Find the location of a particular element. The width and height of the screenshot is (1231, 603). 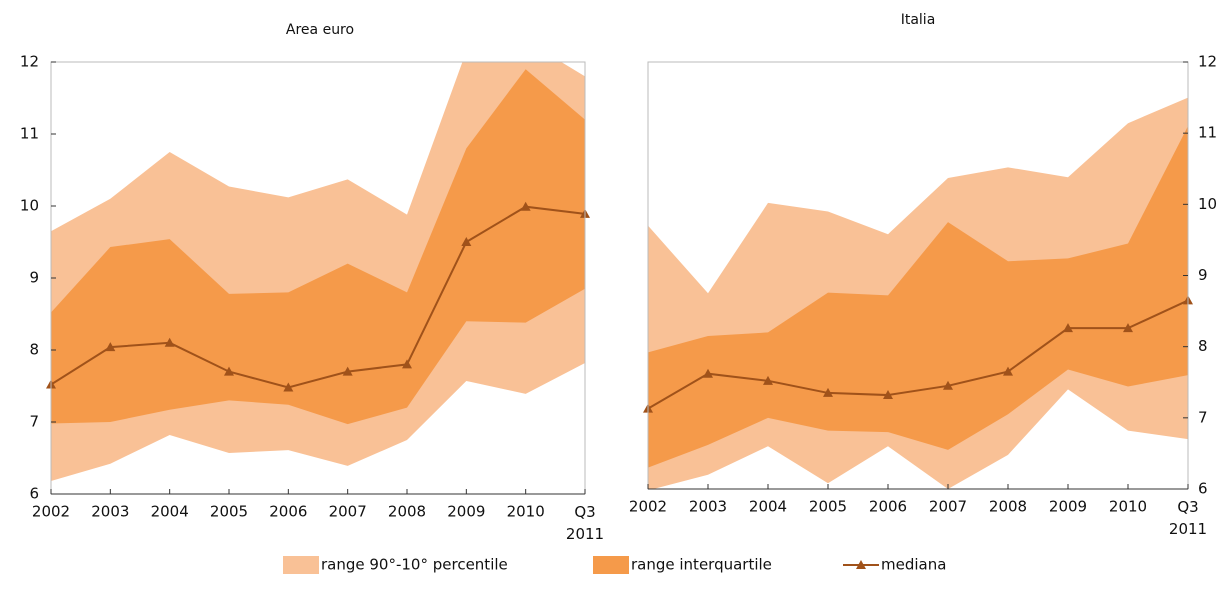

chart-title: Italia is located at coordinates (918, 20).